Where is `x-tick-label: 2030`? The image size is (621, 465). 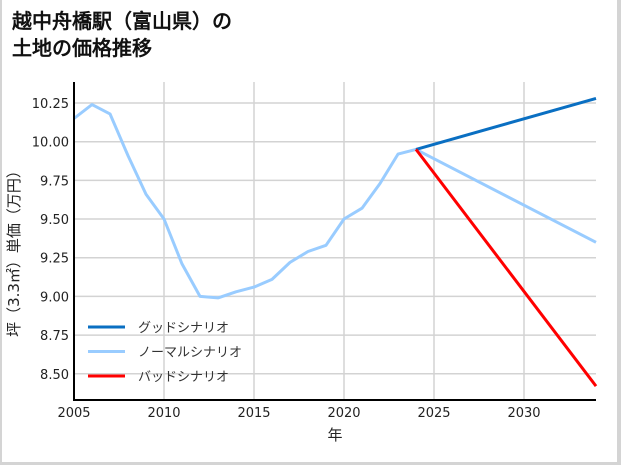
x-tick-label: 2030 is located at coordinates (523, 413).